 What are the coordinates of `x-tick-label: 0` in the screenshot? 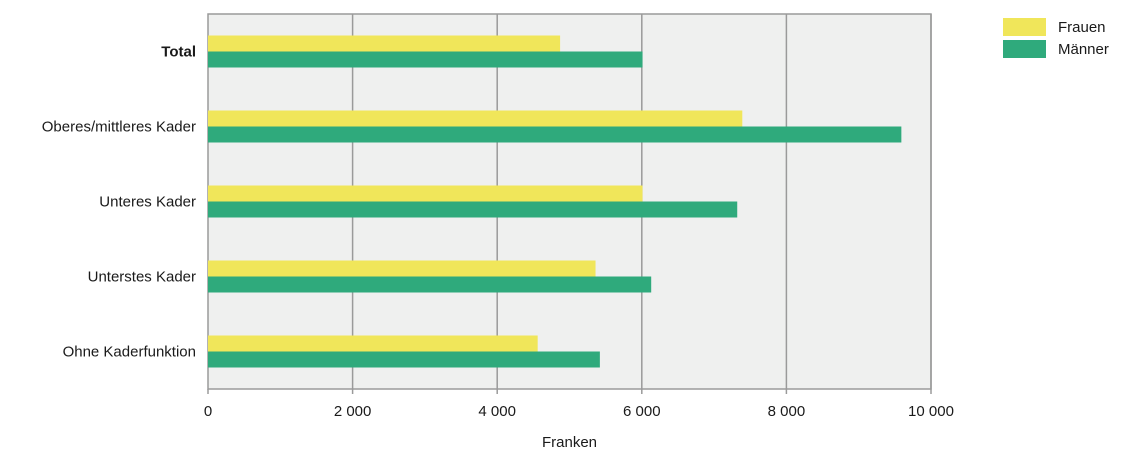 It's located at (208, 411).